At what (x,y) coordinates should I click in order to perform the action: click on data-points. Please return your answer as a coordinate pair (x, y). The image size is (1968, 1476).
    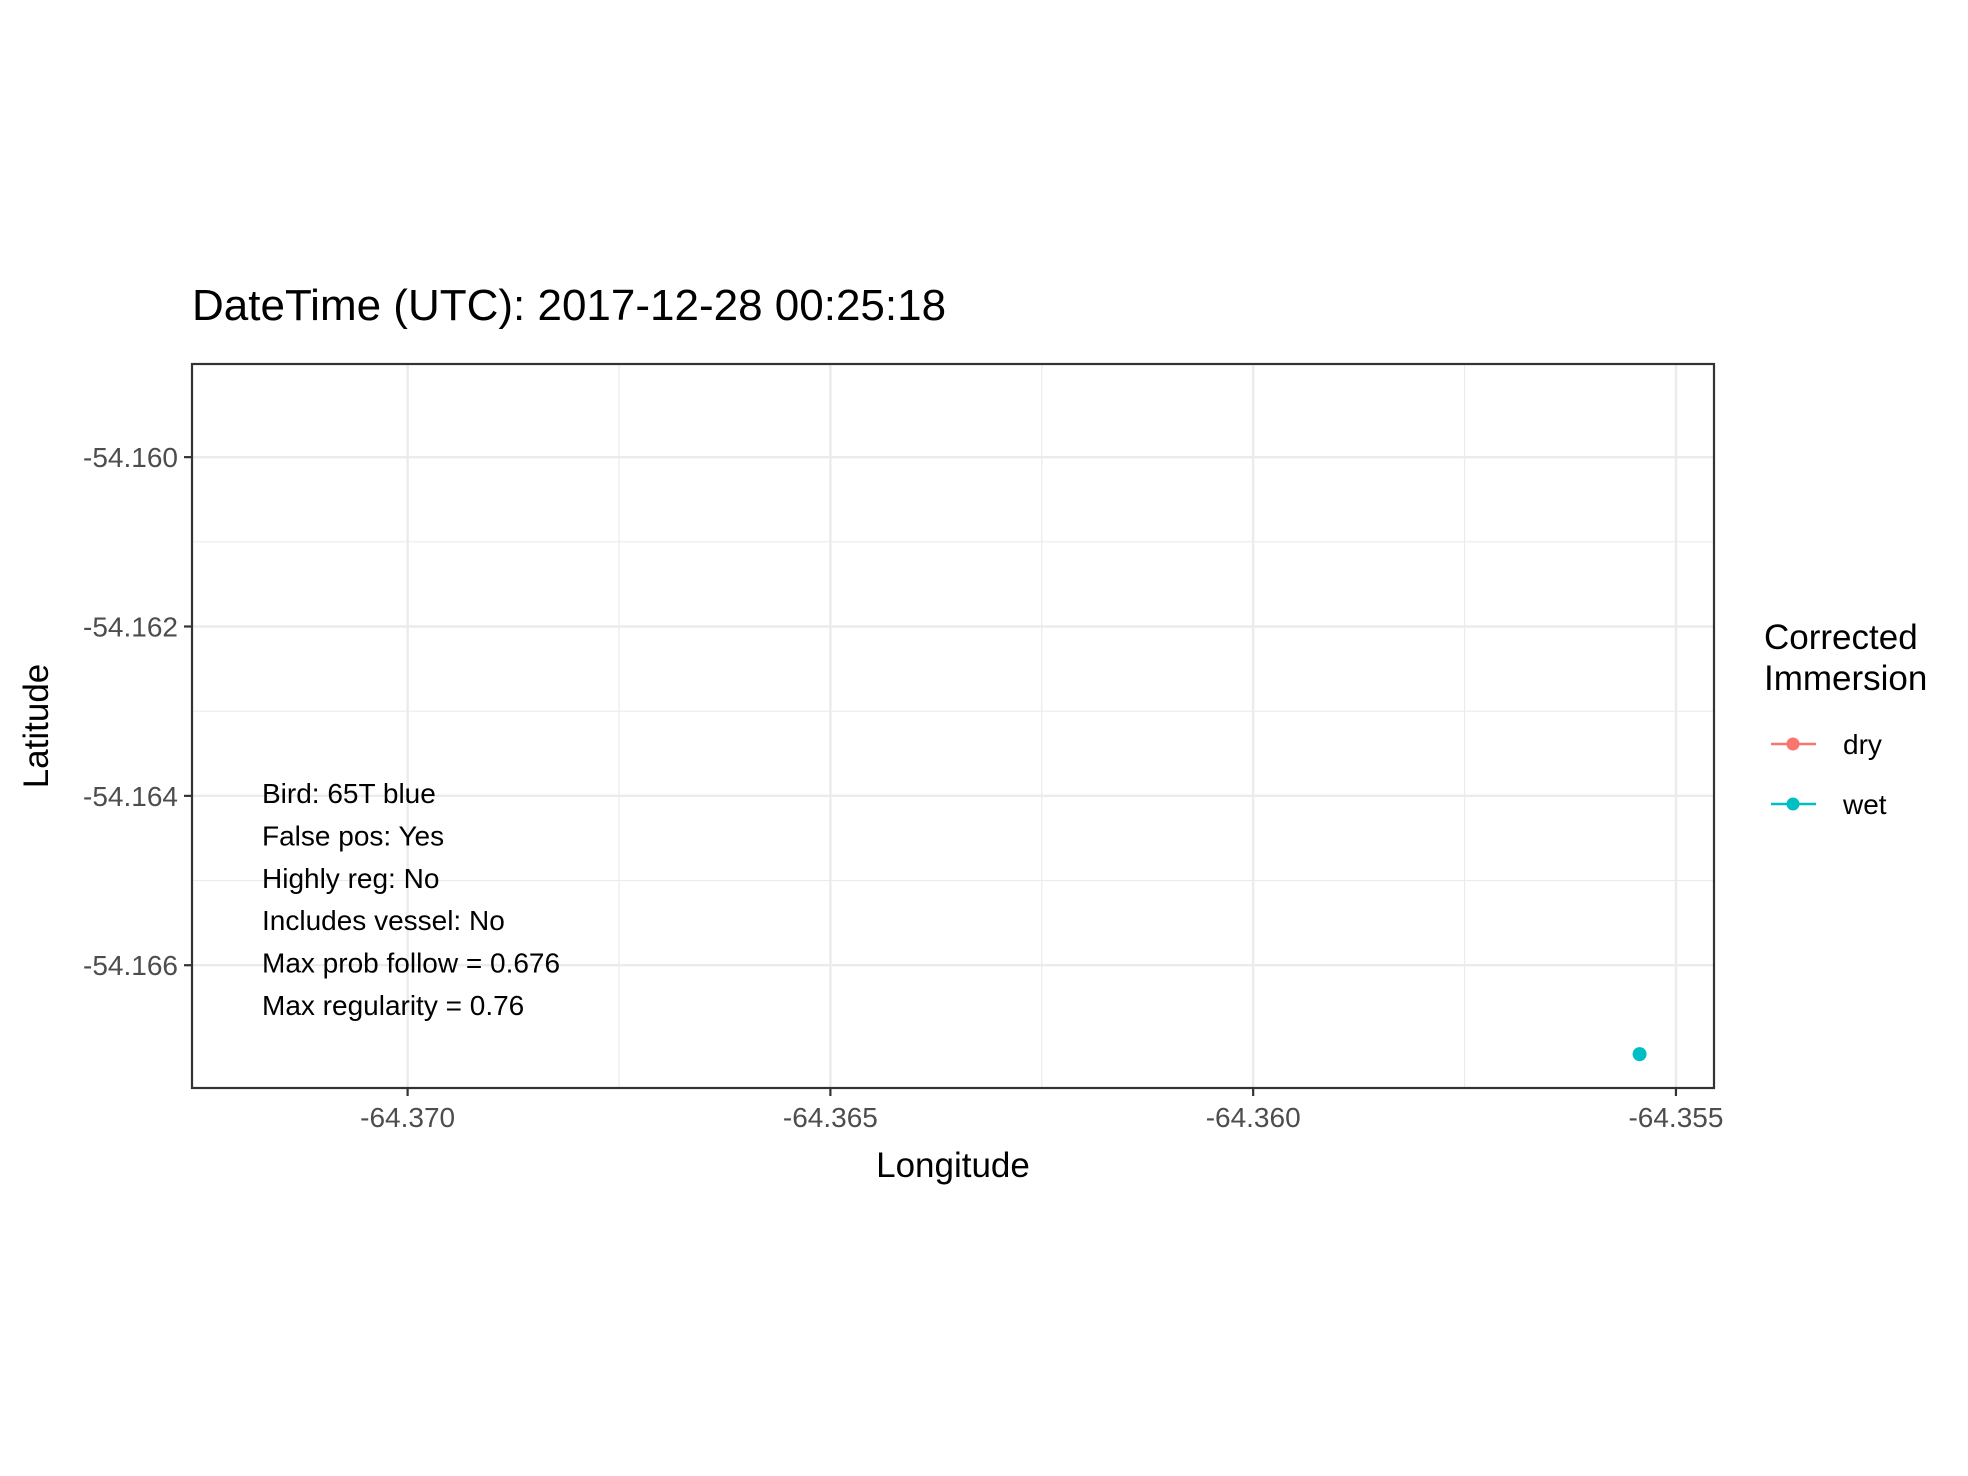
    Looking at the image, I should click on (1639, 1054).